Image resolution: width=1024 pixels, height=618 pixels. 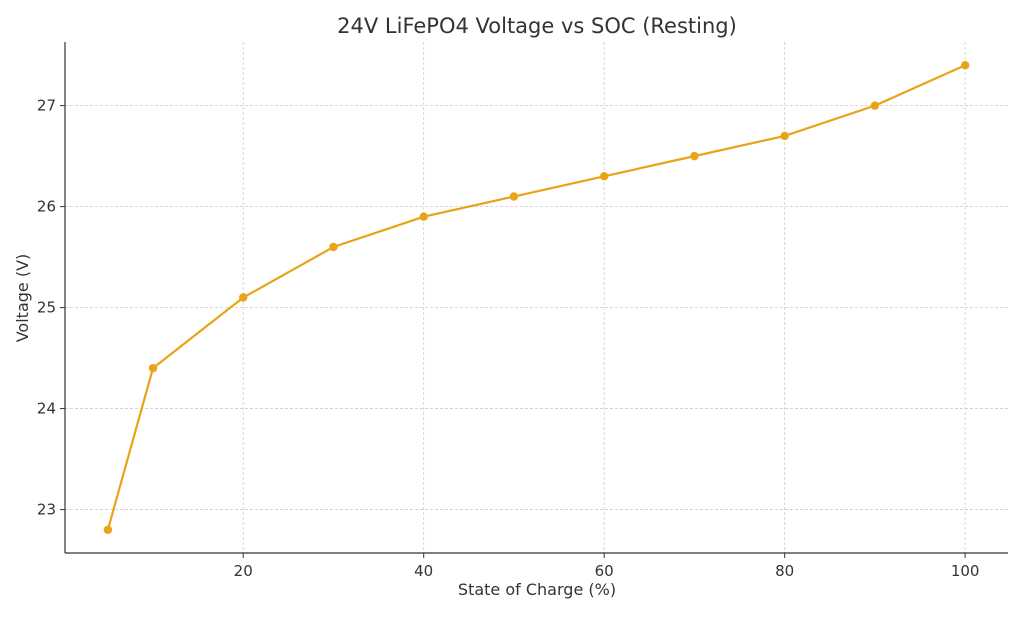 I want to click on x-tick-label: 60, so click(x=604, y=571).